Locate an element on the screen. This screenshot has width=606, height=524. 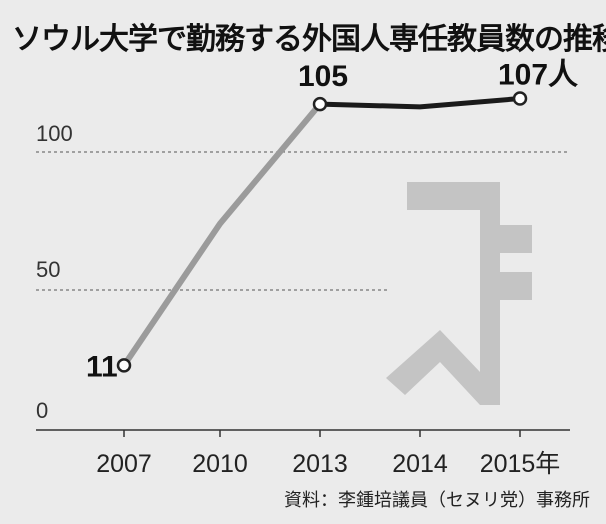
series-line-recent is located at coordinates (420, 103).